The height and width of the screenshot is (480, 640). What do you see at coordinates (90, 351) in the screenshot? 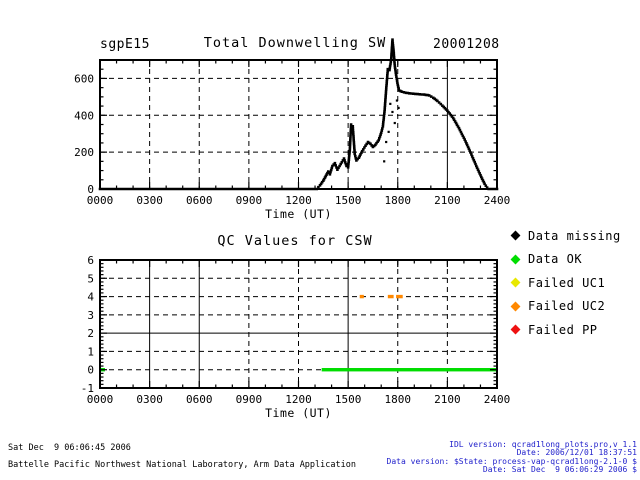
I see `svg-text: 1` at bounding box center [90, 351].